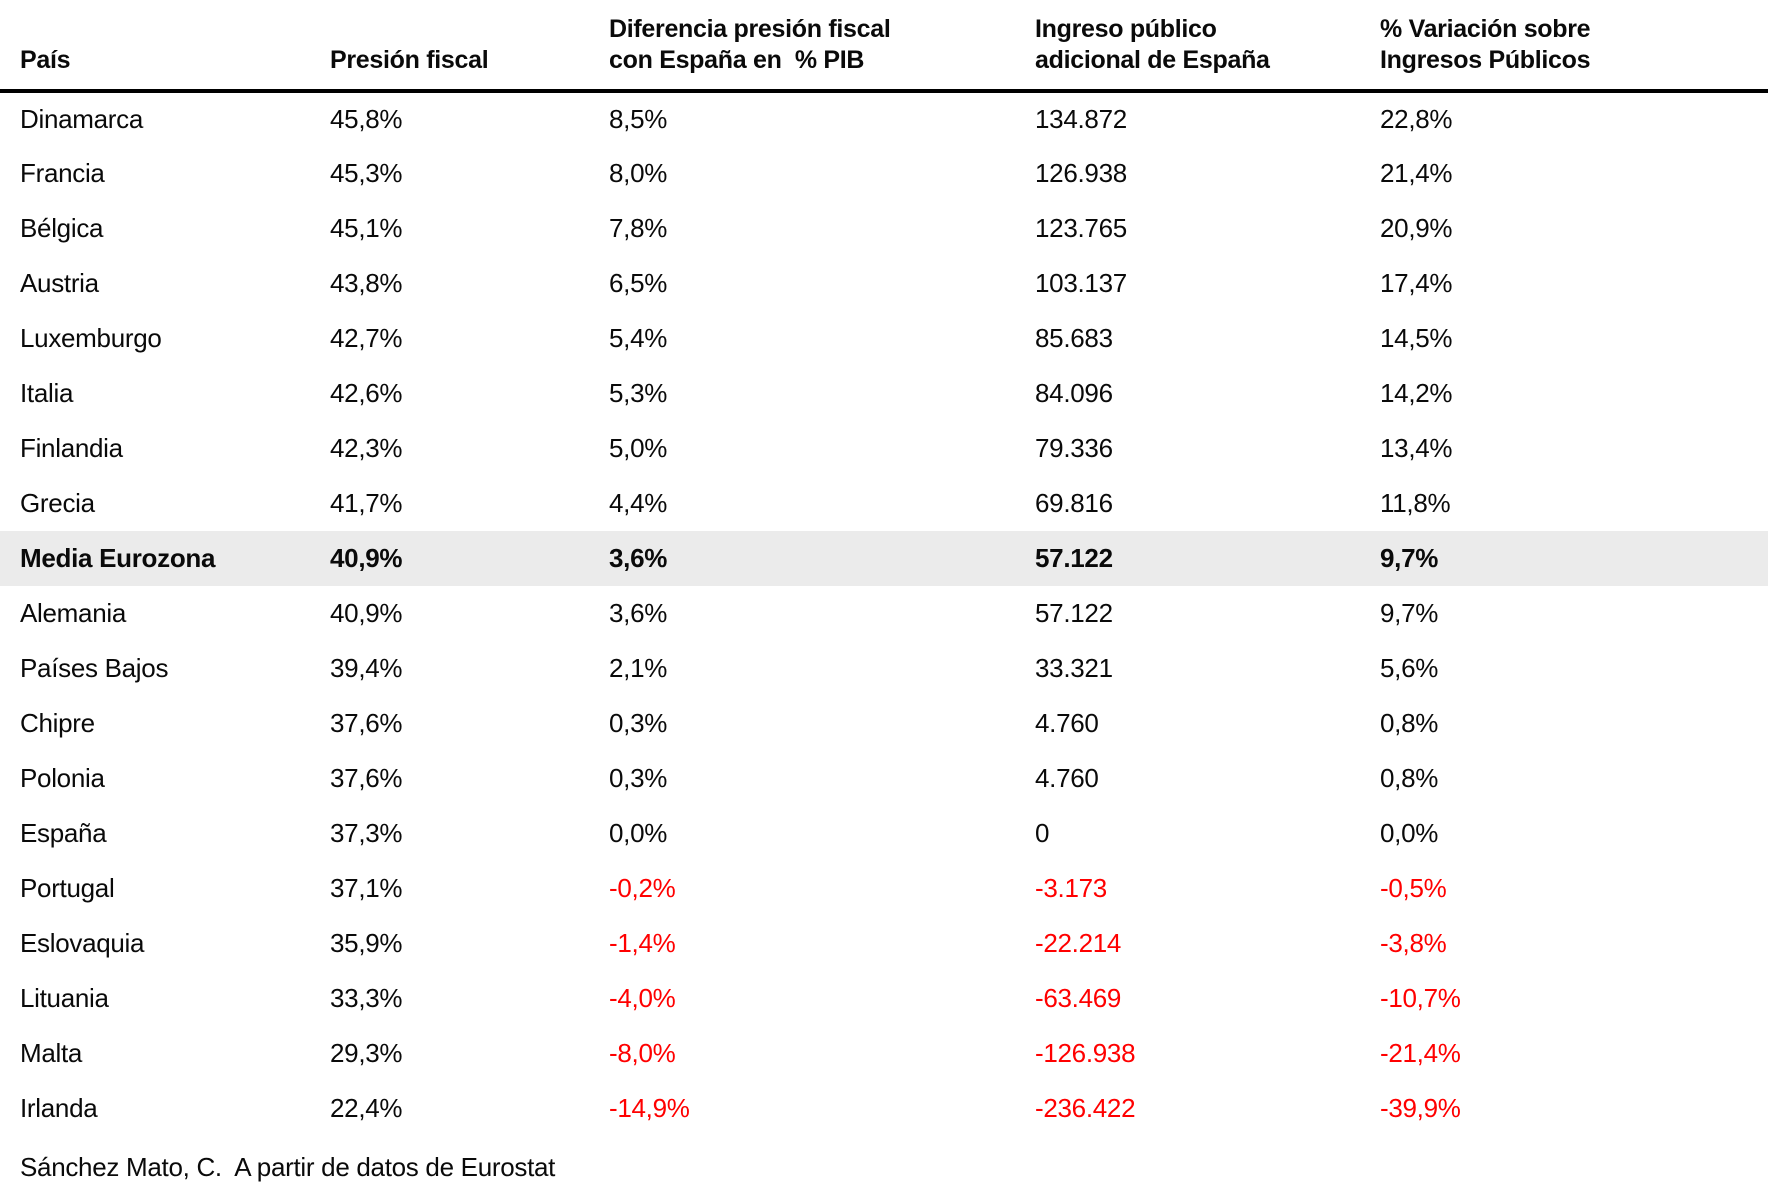 This screenshot has width=1768, height=1197. I want to click on cell-diferencia-presion: 5,3%, so click(638, 393).